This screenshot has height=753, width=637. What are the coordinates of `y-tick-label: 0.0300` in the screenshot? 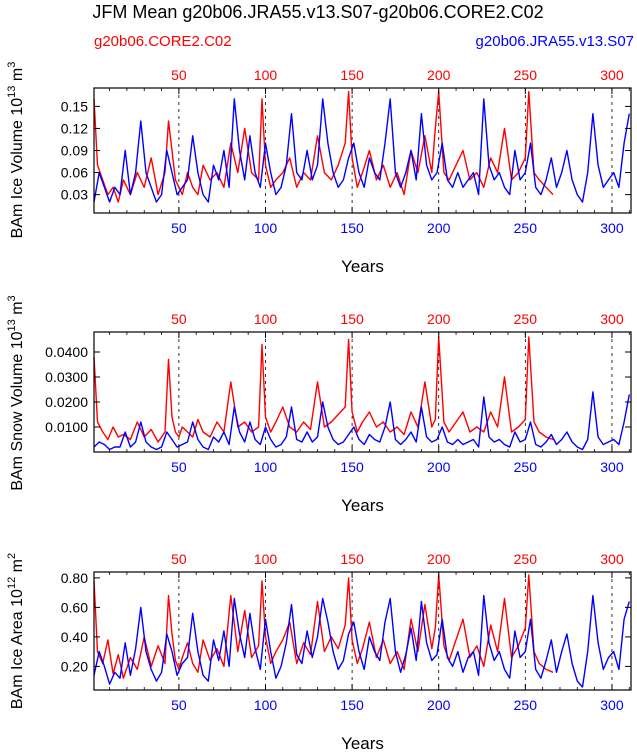 It's located at (66, 377).